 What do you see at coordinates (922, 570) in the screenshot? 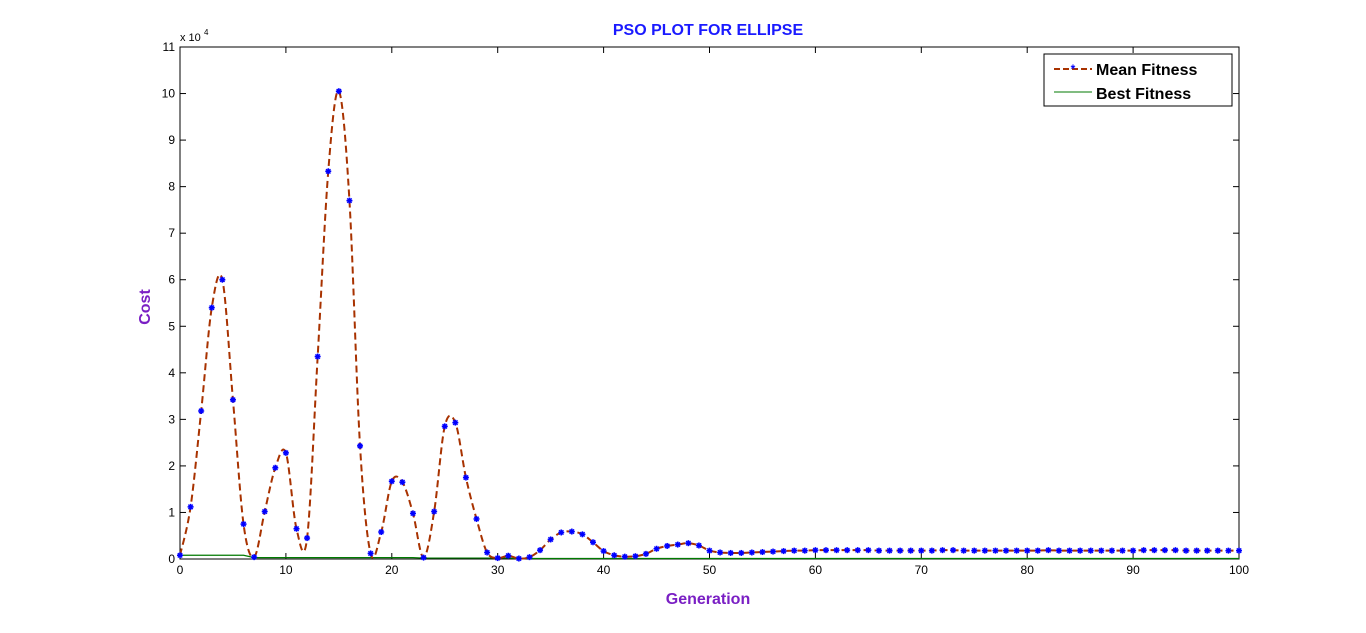
I see `x-tick-label: 70` at bounding box center [922, 570].